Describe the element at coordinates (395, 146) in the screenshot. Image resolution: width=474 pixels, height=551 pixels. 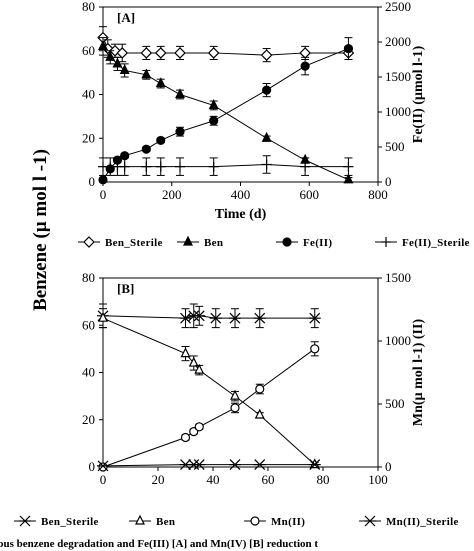
I see `y-right-tick-label-1: 500` at that location.